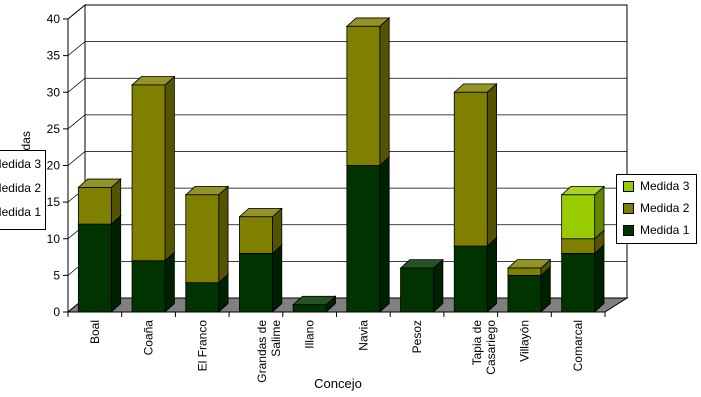 This screenshot has height=397, width=701. I want to click on x-tick-label-line: Illano, so click(310, 334).